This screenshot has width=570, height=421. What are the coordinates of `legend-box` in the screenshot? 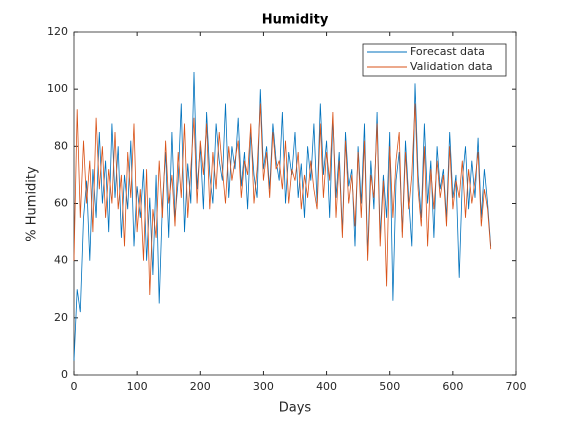 It's located at (434, 60).